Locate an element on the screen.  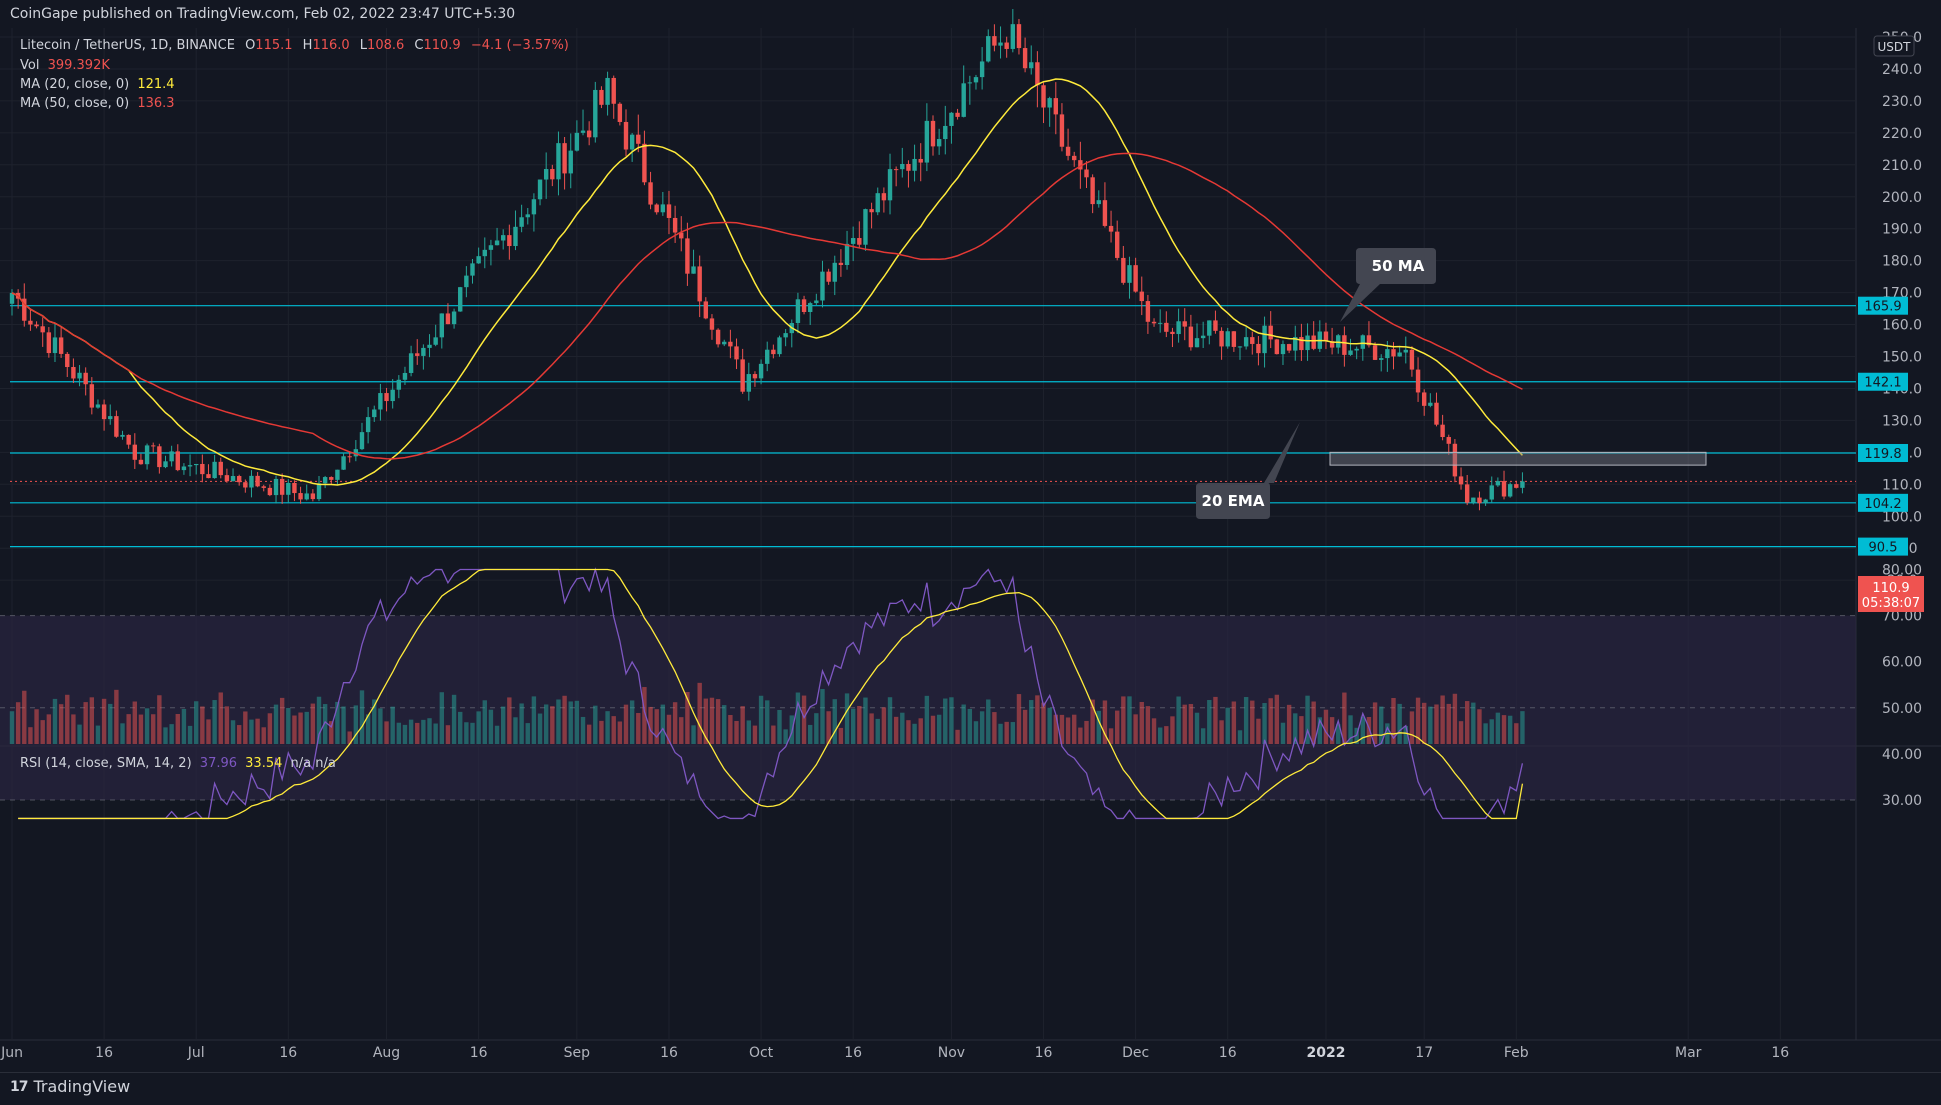
price-tick-label: 110.0 is located at coordinates (1902, 485).